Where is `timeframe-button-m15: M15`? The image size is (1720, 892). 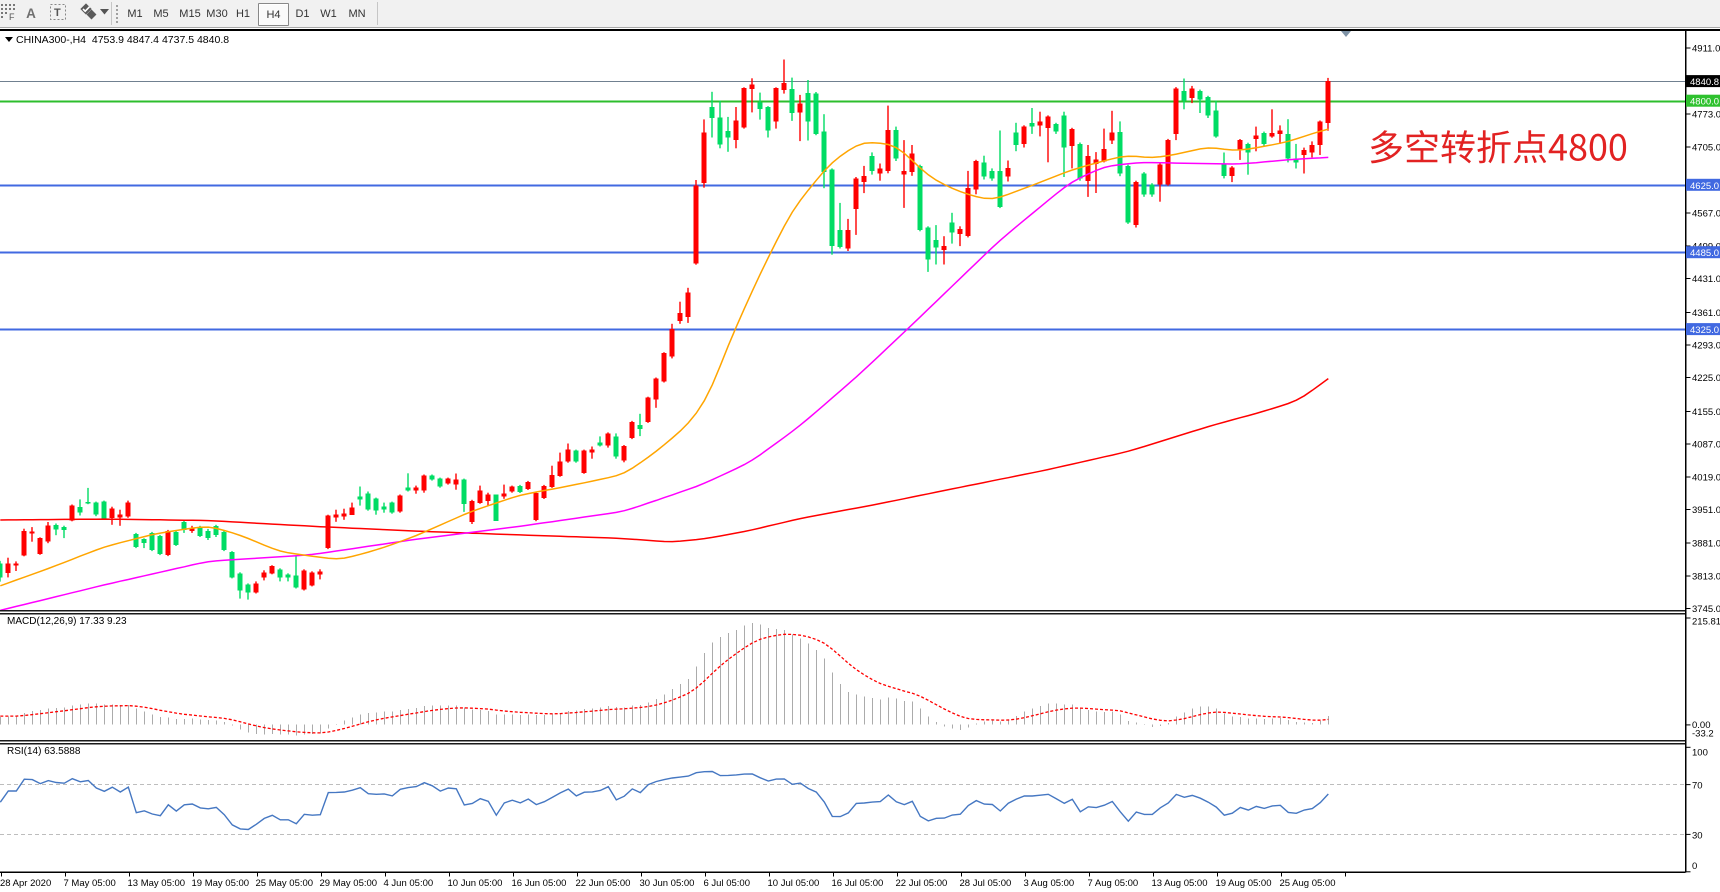 timeframe-button-m15: M15 is located at coordinates (190, 13).